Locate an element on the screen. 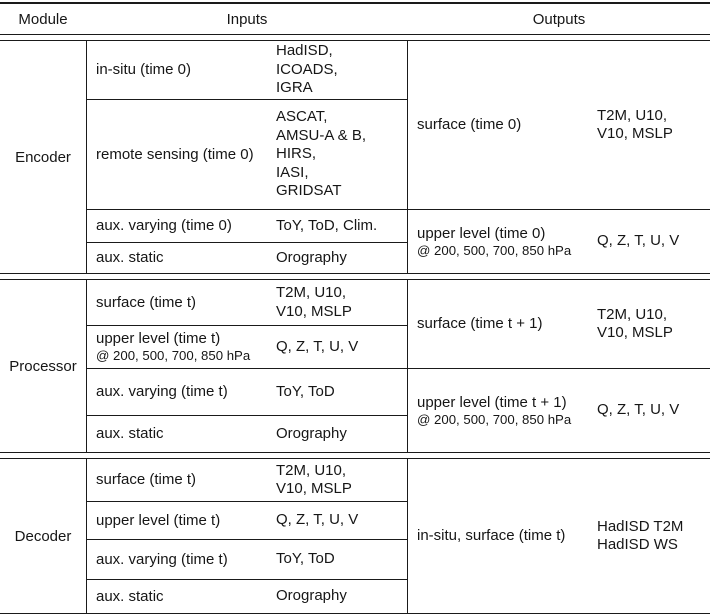 This screenshot has height=614, width=710. output-label: surface (time t + 1) is located at coordinates (480, 323).